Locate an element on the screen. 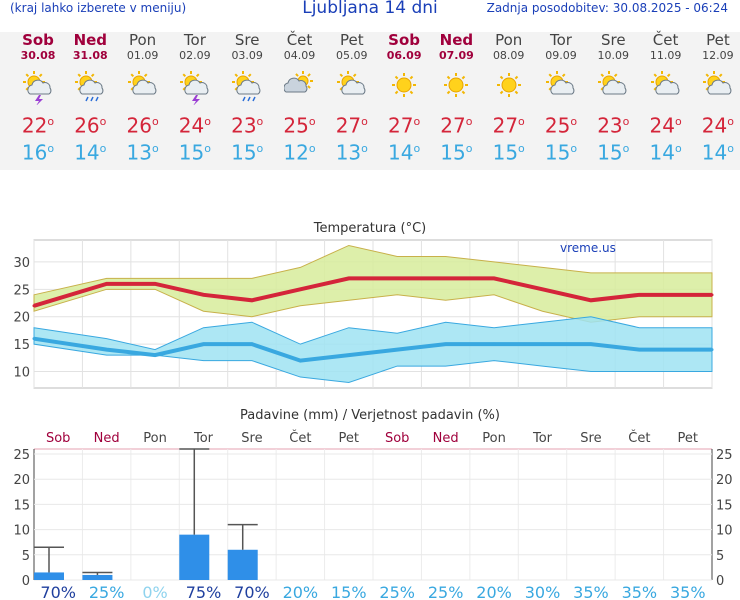 This screenshot has width=740, height=600. precipitation-probability: 35% is located at coordinates (640, 591).